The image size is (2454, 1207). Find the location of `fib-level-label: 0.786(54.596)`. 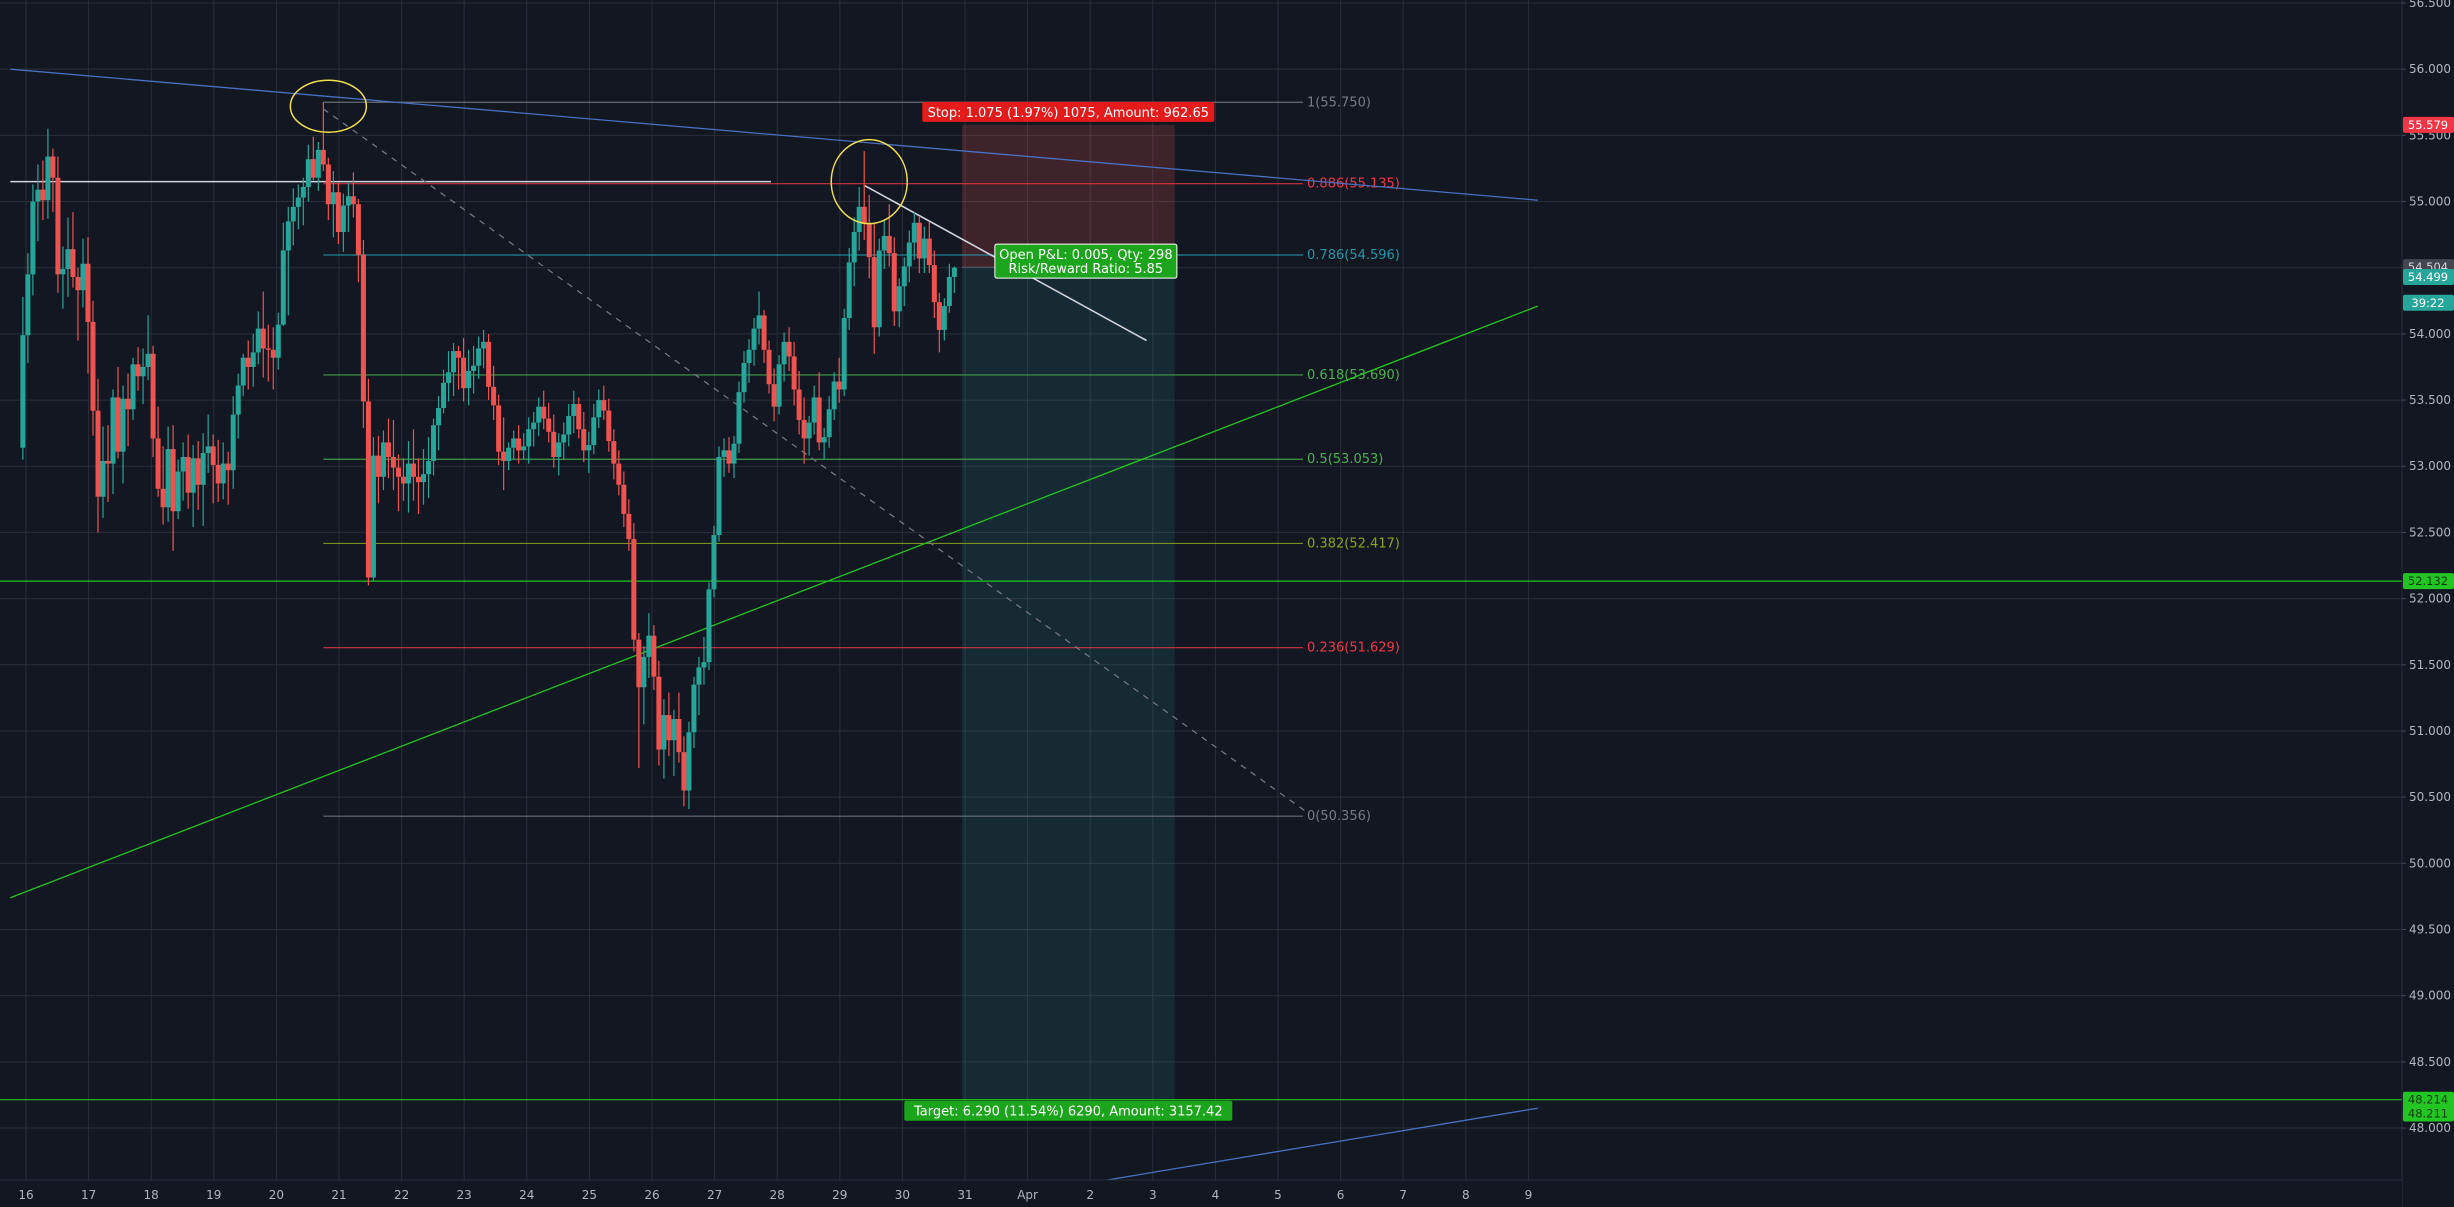

fib-level-label: 0.786(54.596) is located at coordinates (1353, 255).